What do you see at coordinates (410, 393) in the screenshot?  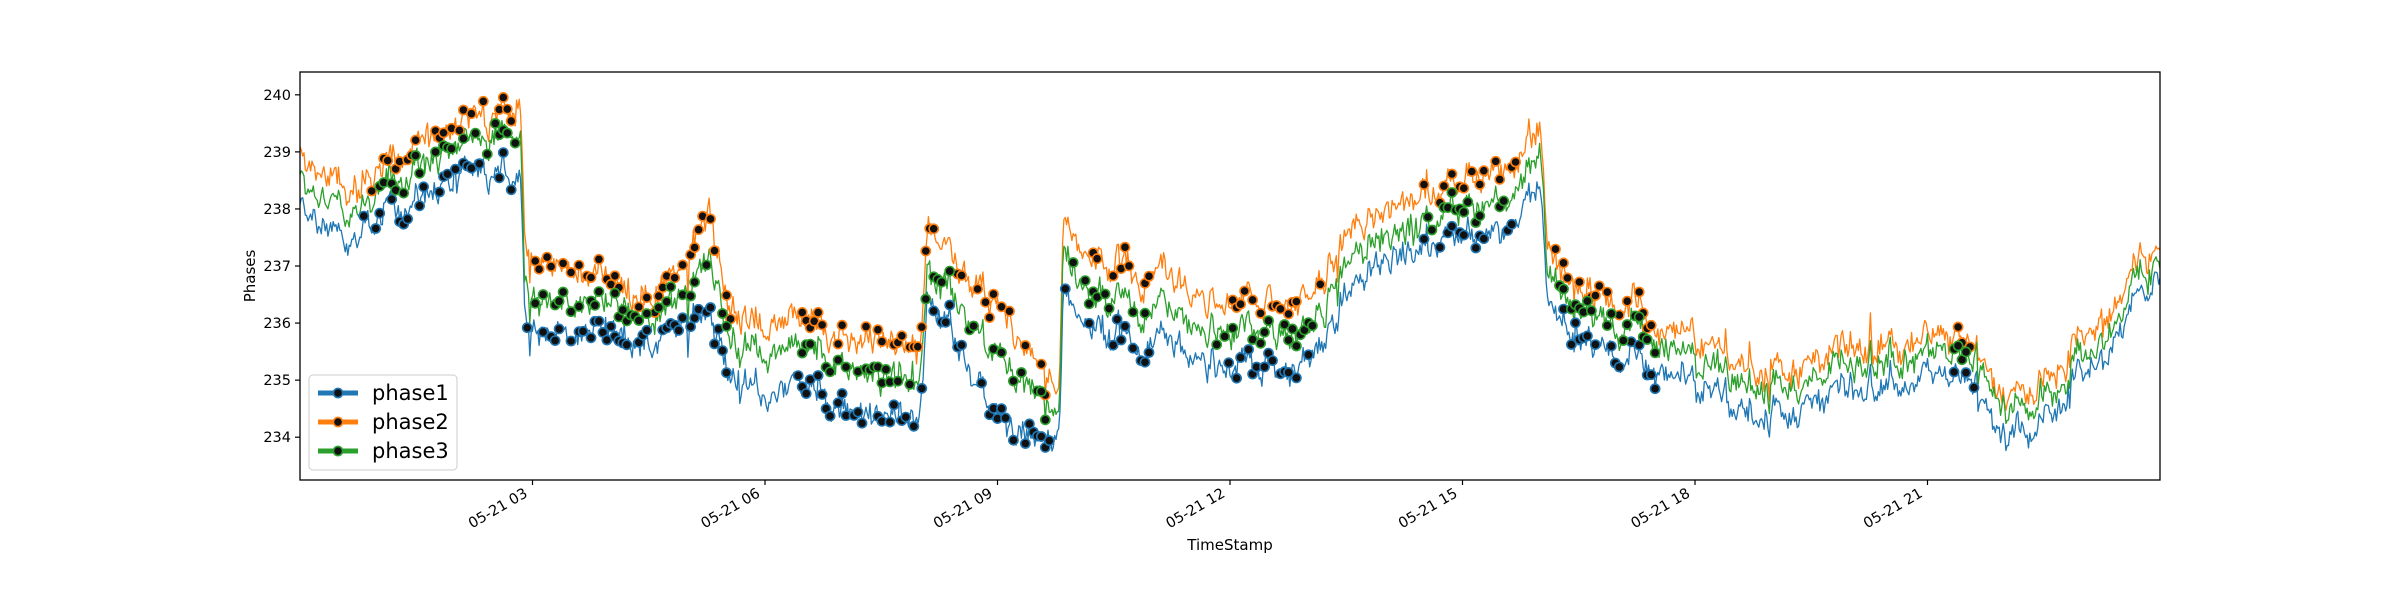 I see `legend-label-phase1: phase1` at bounding box center [410, 393].